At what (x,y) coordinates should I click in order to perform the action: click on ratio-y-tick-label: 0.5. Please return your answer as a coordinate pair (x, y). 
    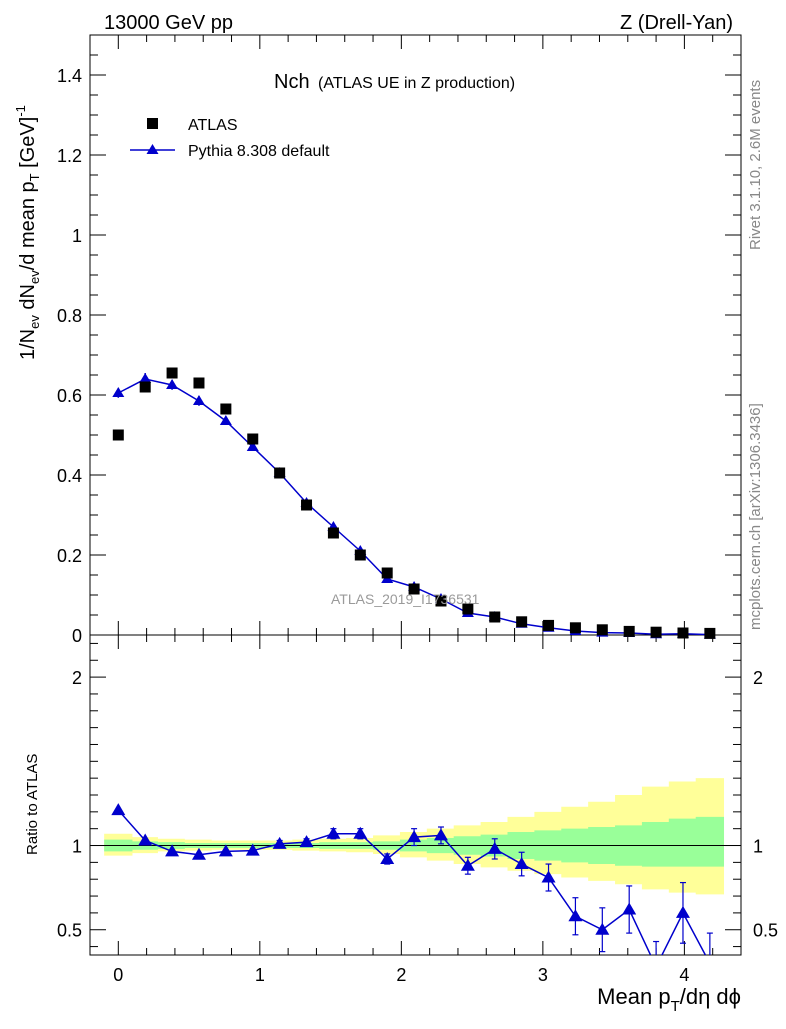
    Looking at the image, I should click on (69, 931).